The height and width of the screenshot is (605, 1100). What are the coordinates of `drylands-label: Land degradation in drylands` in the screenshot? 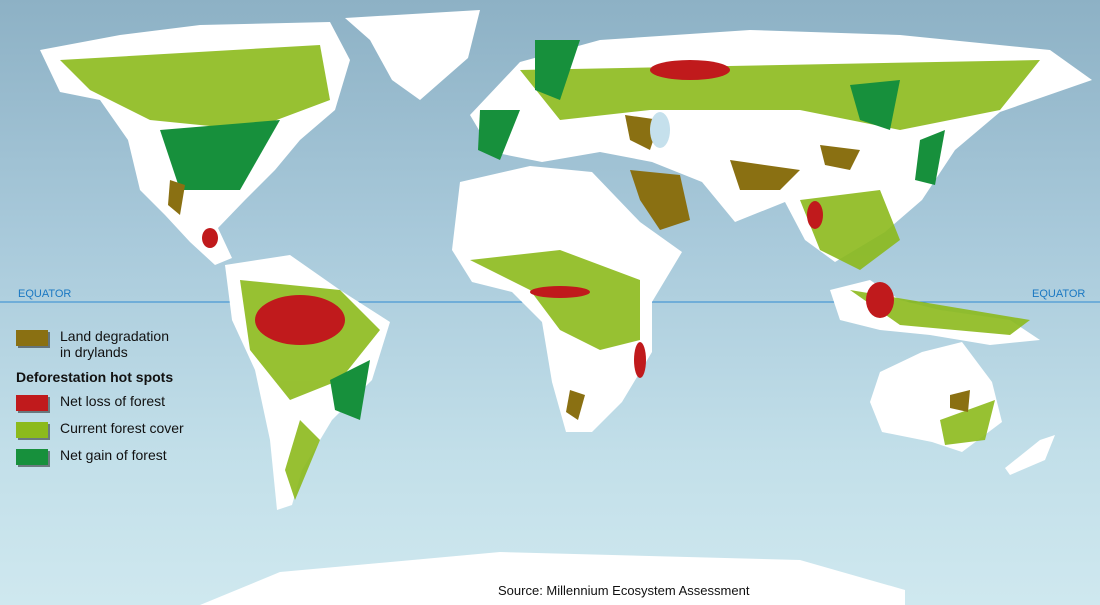 It's located at (114, 344).